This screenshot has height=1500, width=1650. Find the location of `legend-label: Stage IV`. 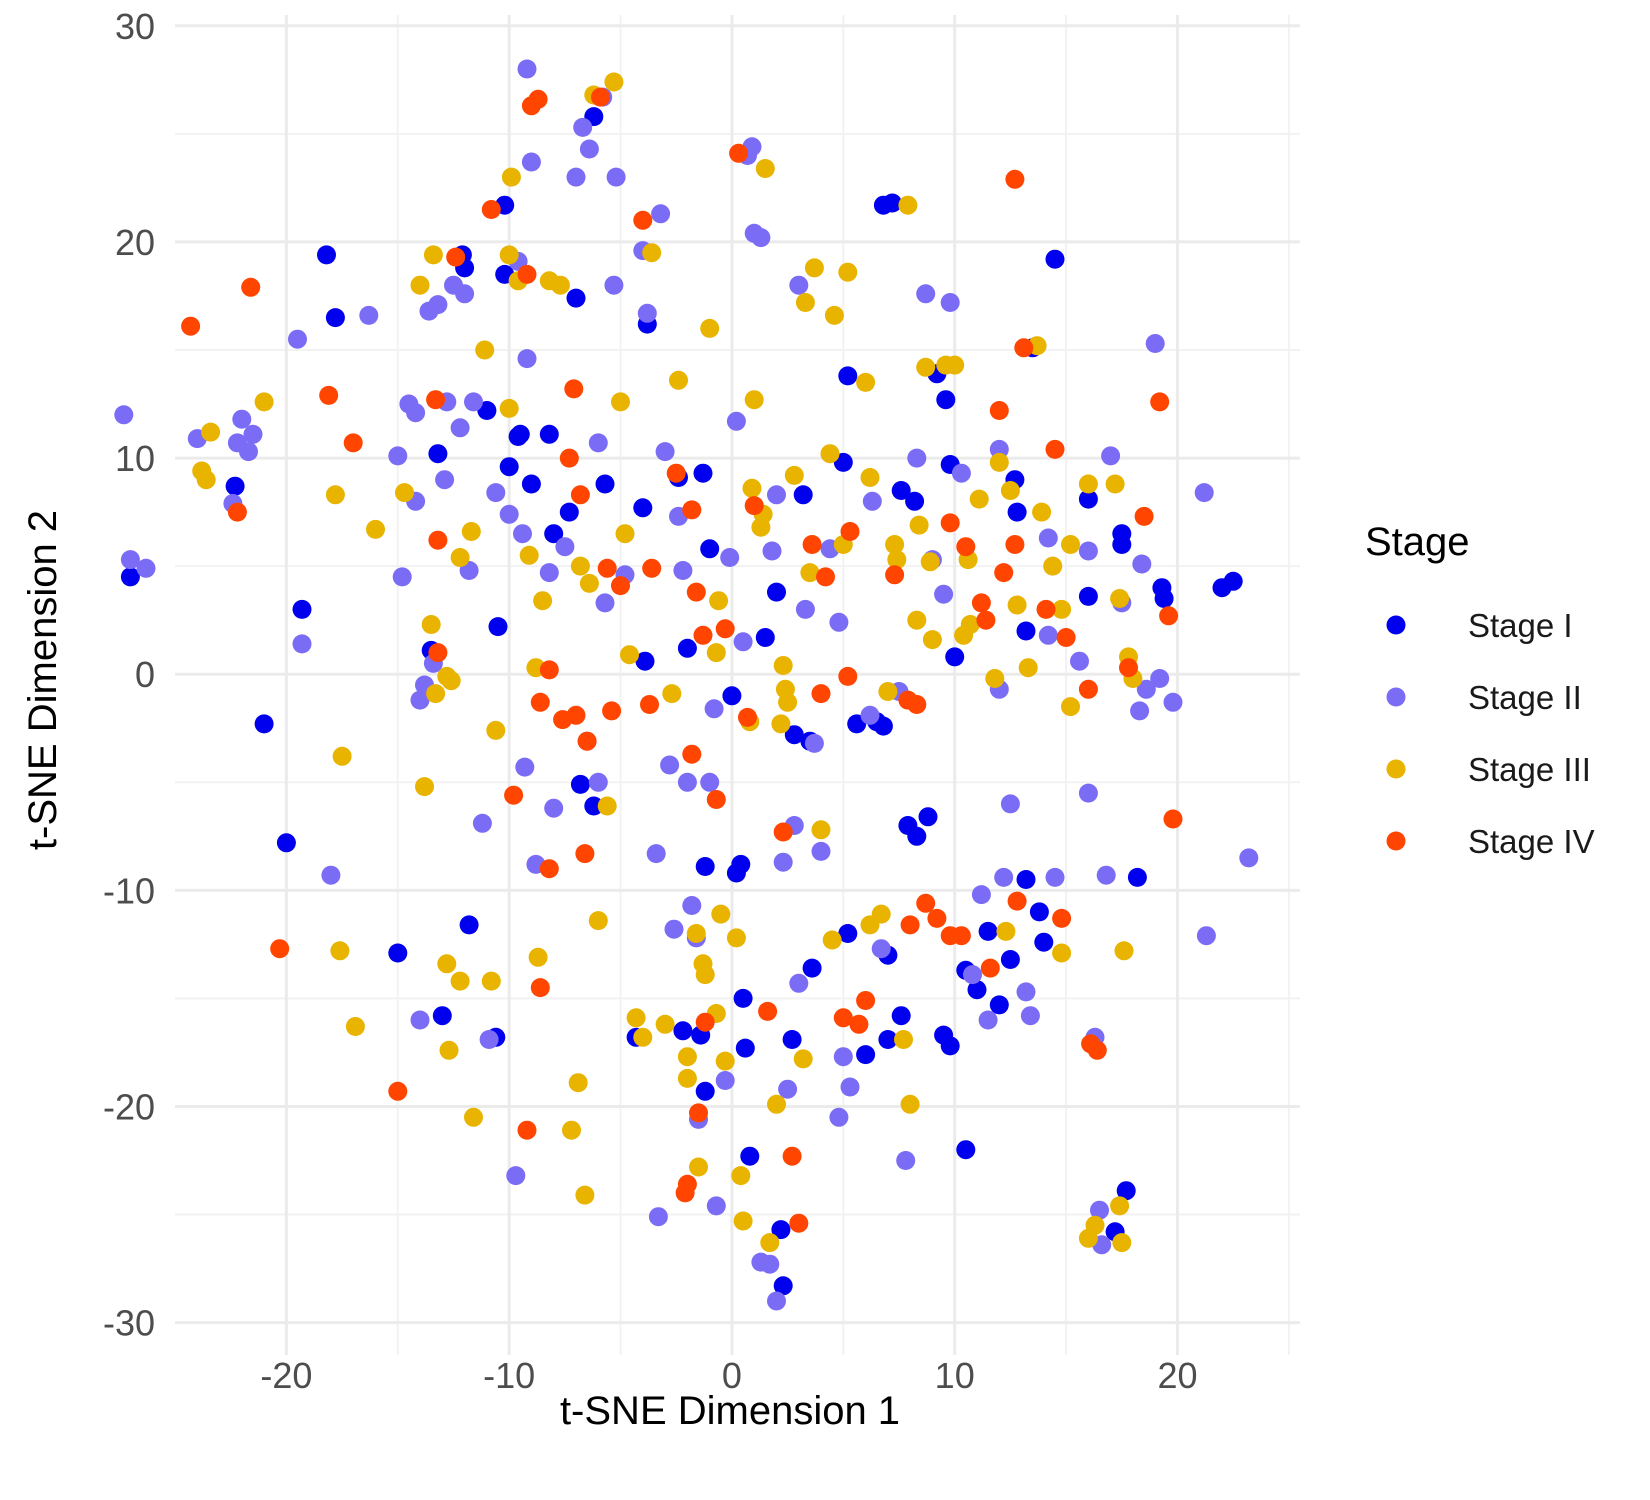

legend-label: Stage IV is located at coordinates (1531, 841).